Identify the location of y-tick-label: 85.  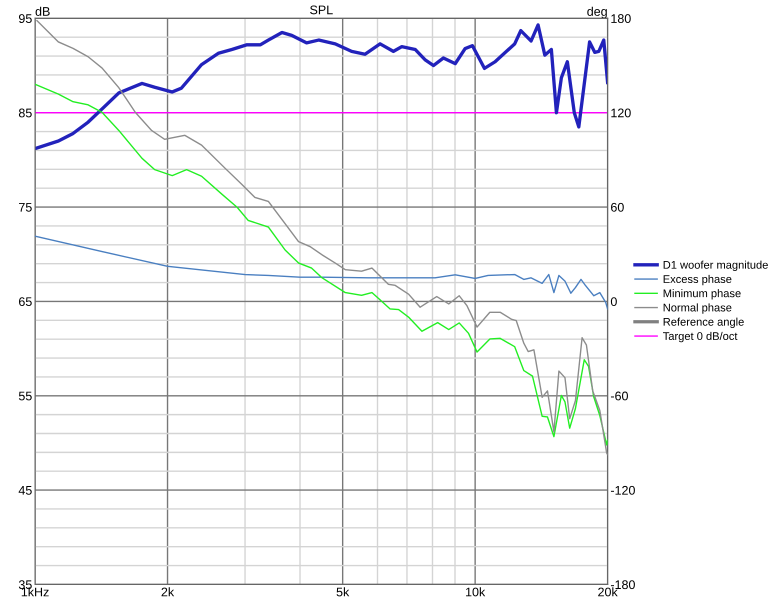
(25, 113).